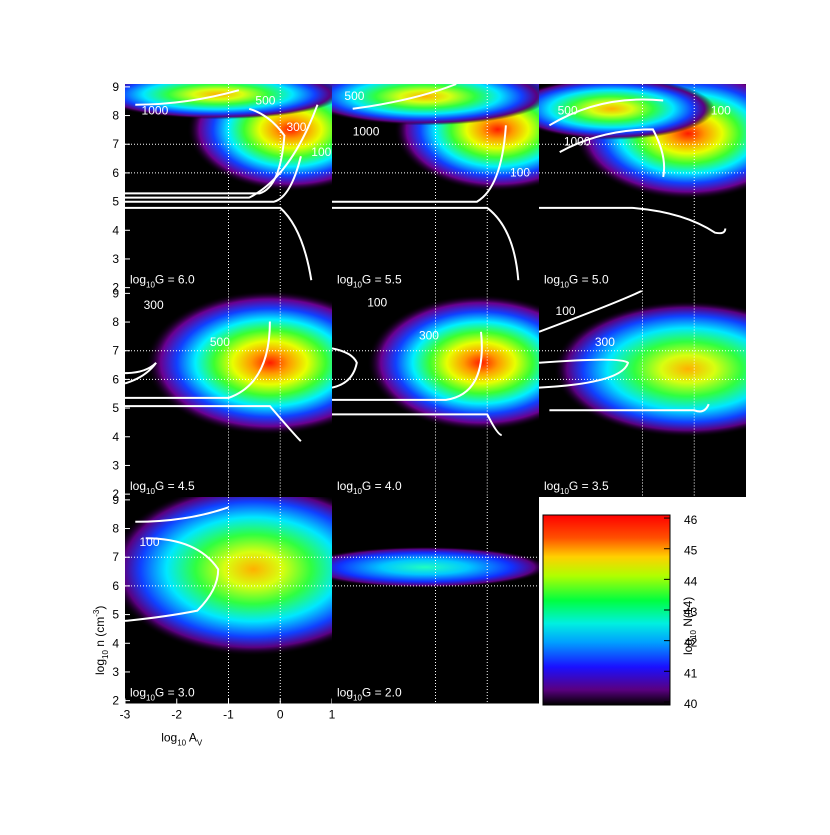 This screenshot has height=835, width=830. What do you see at coordinates (200, 743) in the screenshot?
I see `label-part: V` at bounding box center [200, 743].